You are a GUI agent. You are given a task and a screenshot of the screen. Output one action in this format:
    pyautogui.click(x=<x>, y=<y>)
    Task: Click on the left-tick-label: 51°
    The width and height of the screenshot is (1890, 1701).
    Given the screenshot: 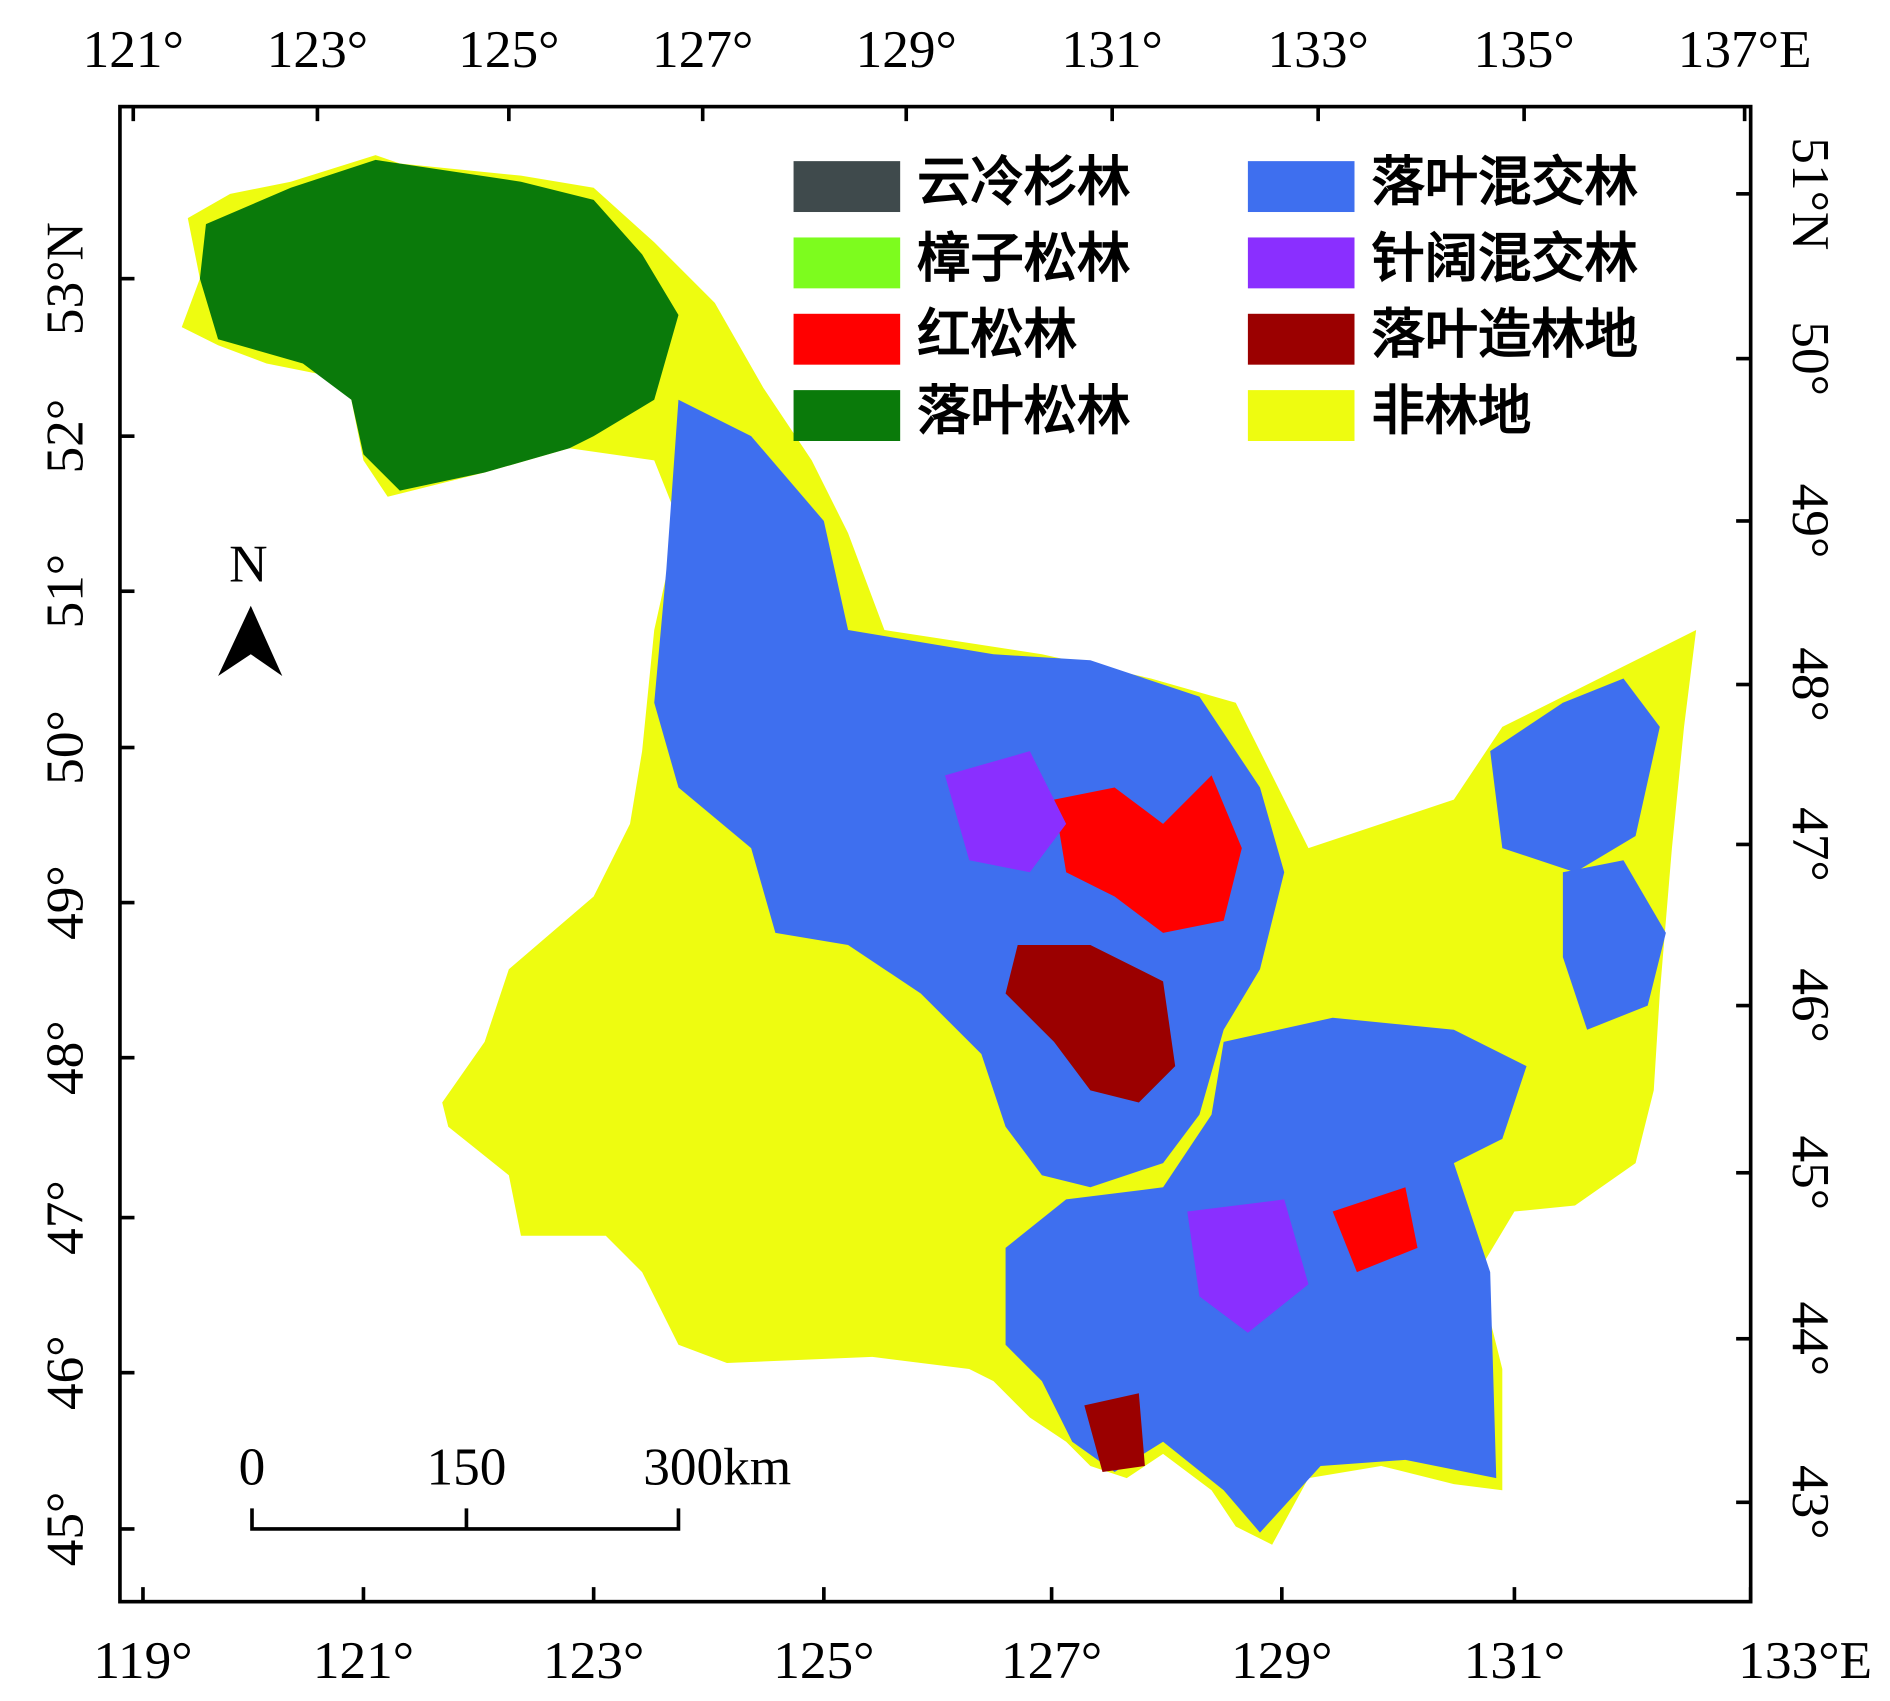 What is the action you would take?
    pyautogui.click(x=65, y=591)
    